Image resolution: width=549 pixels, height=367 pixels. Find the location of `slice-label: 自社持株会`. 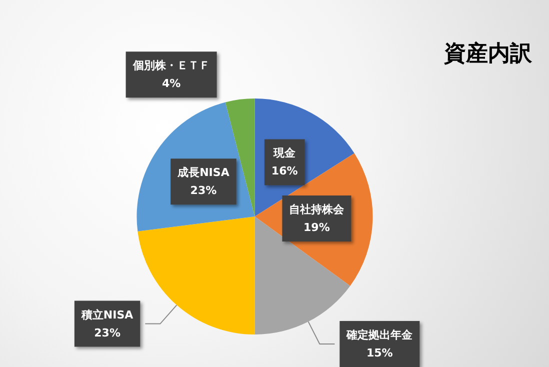

slice-label: 自社持株会 is located at coordinates (317, 209).